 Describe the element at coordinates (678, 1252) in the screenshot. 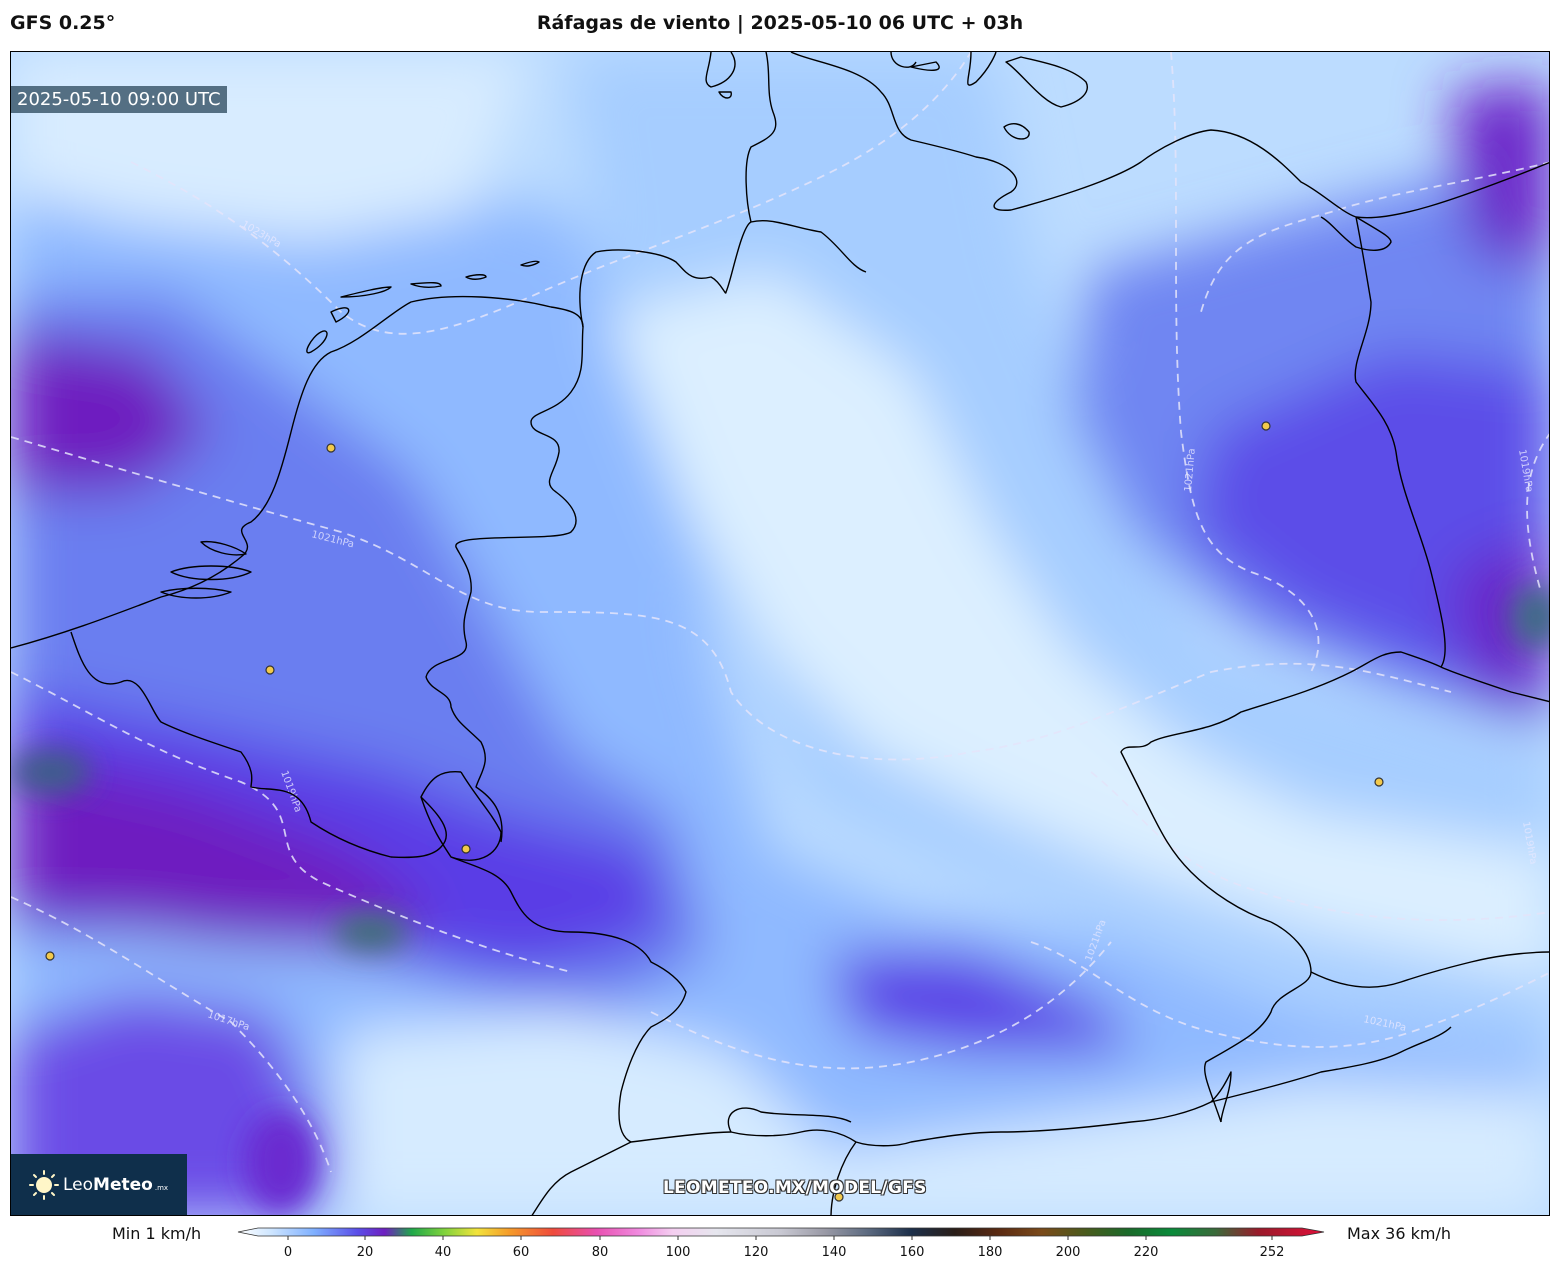

I see `colorbar-tick-label: 100` at that location.